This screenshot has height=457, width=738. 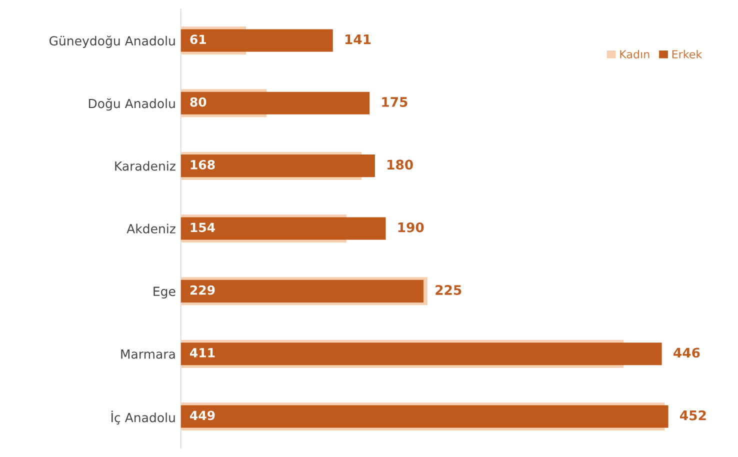 What do you see at coordinates (202, 165) in the screenshot?
I see `data-label: 168` at bounding box center [202, 165].